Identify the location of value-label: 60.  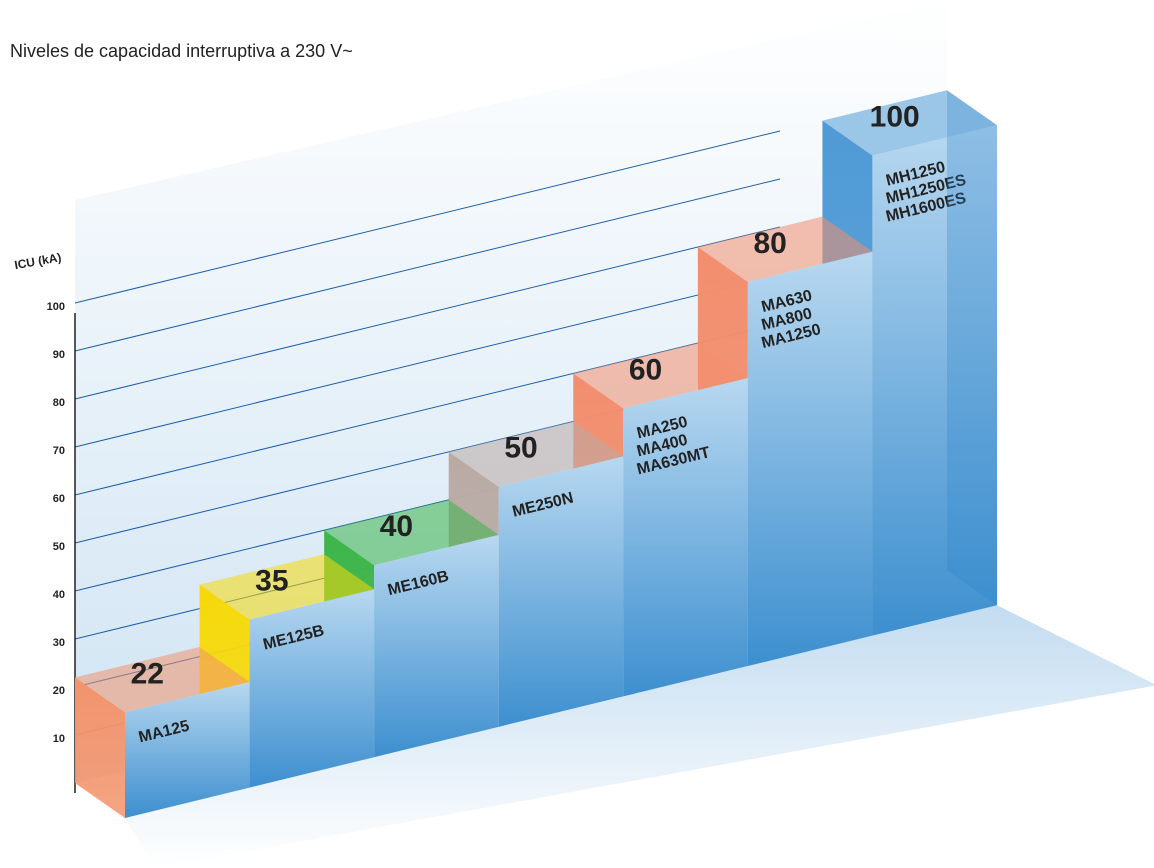
(645, 369).